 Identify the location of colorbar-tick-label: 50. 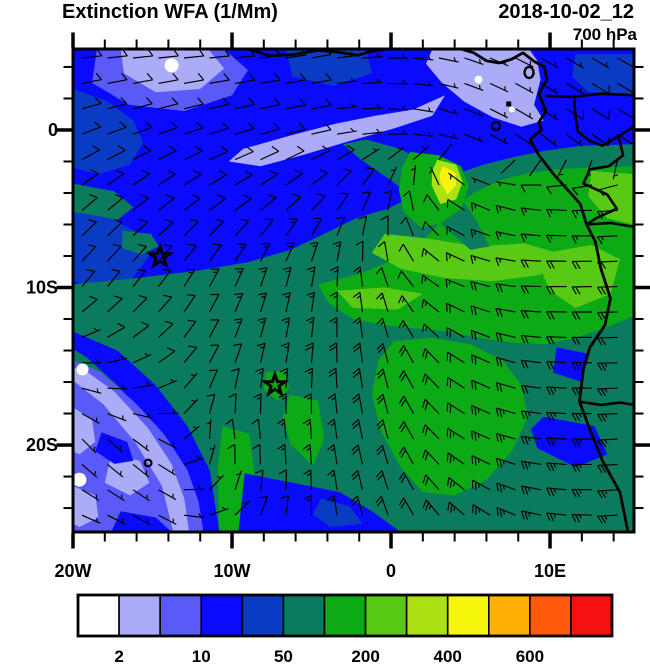
(283, 656).